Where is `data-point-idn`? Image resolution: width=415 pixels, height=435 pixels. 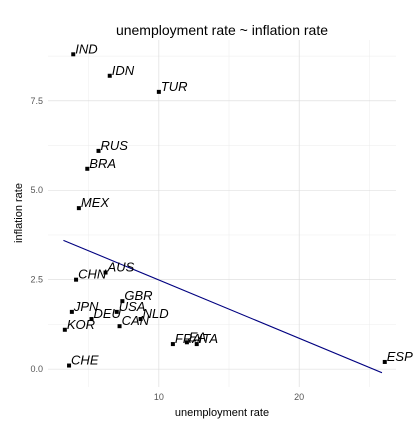 data-point-idn is located at coordinates (109, 75).